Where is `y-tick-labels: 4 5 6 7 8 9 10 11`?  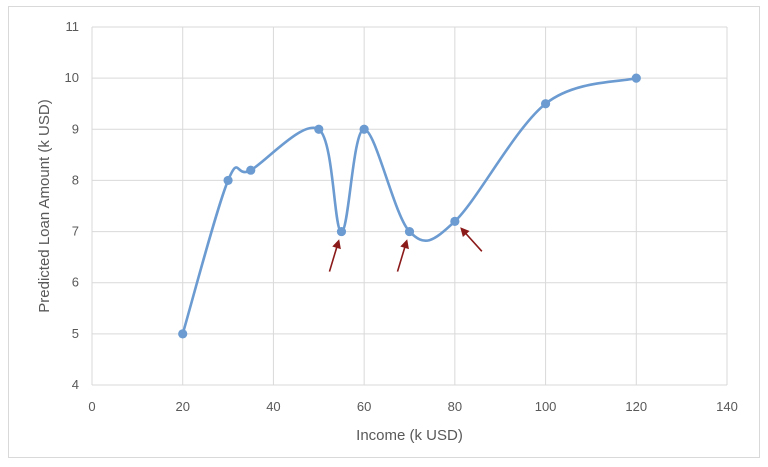
y-tick-labels: 4 5 6 7 8 9 10 11 is located at coordinates (72, 205).